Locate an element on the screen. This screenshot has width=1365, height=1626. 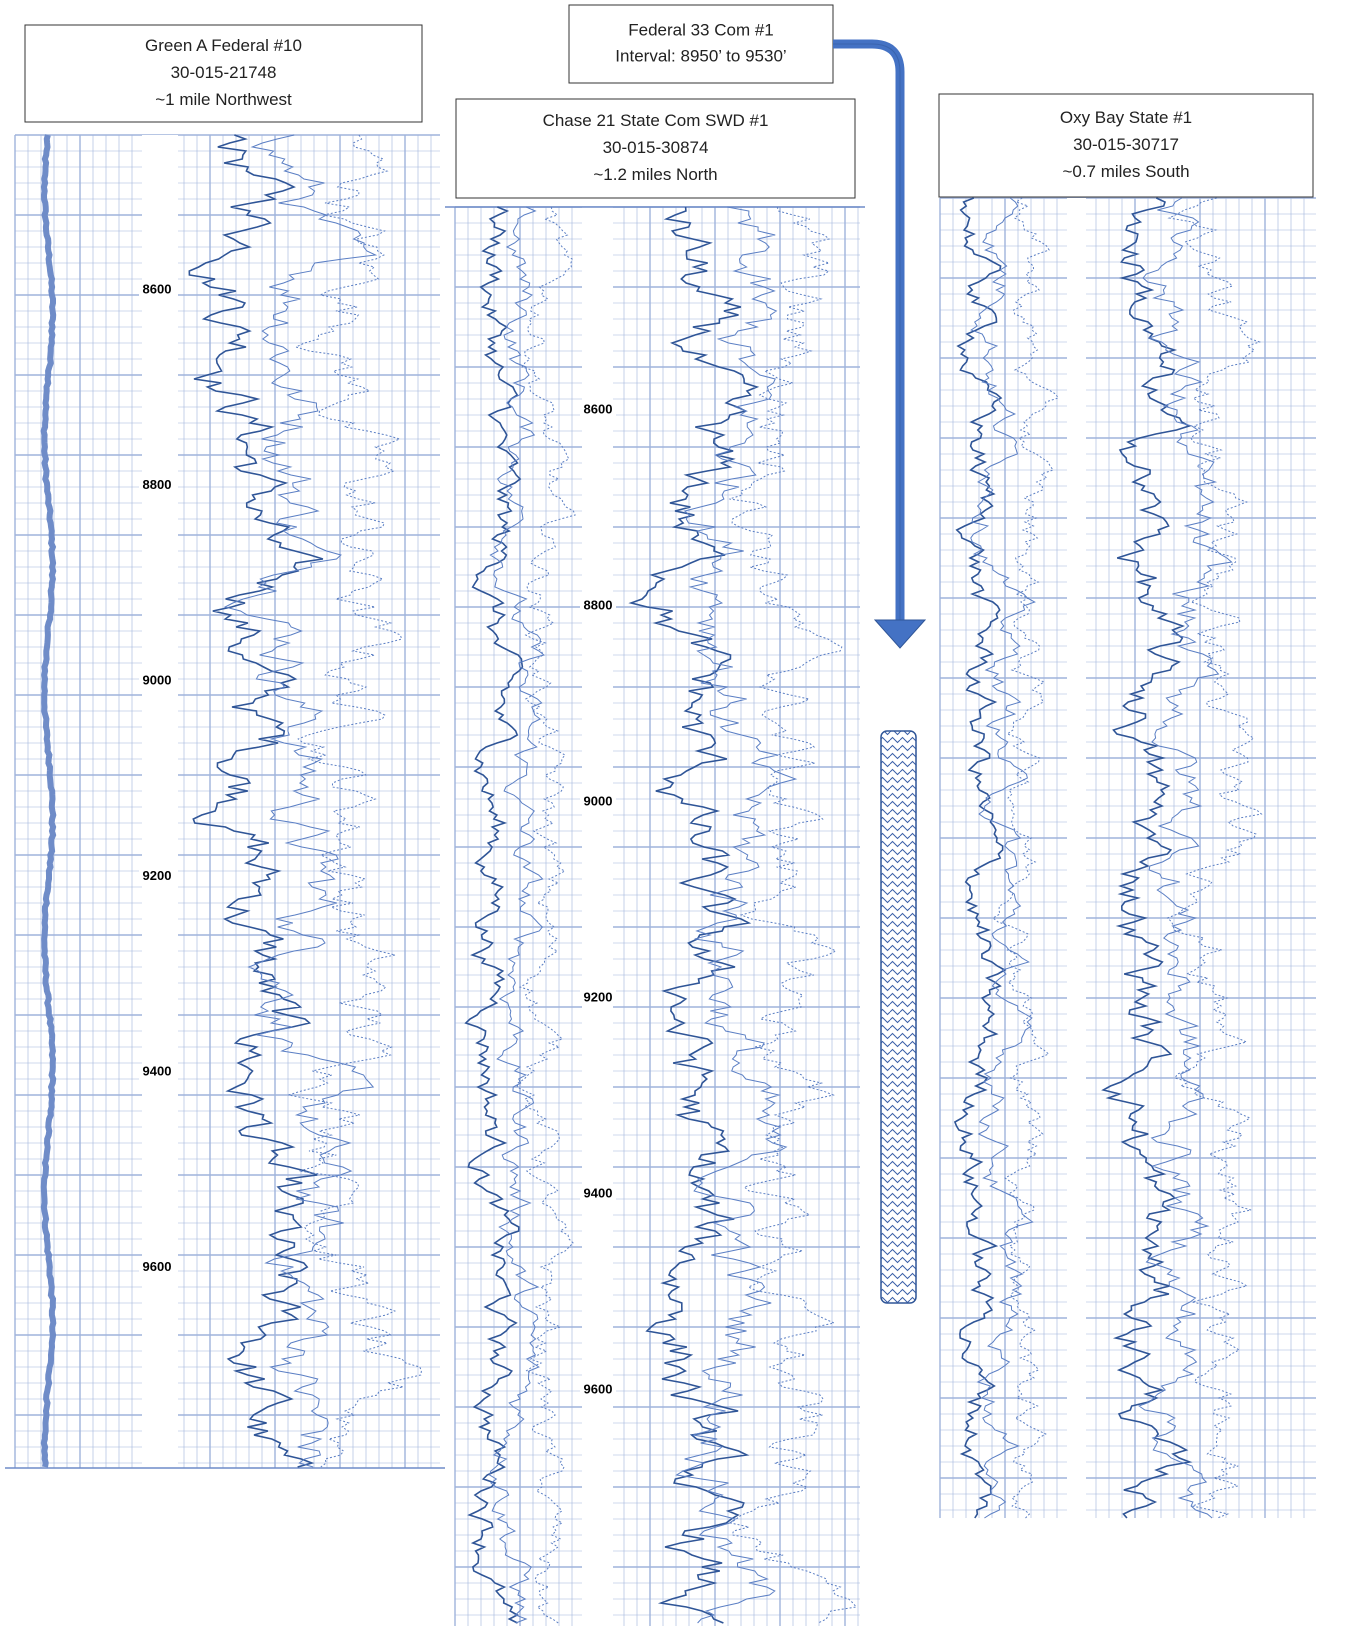
target-title: Federal 33 Com #1 is located at coordinates (701, 29).